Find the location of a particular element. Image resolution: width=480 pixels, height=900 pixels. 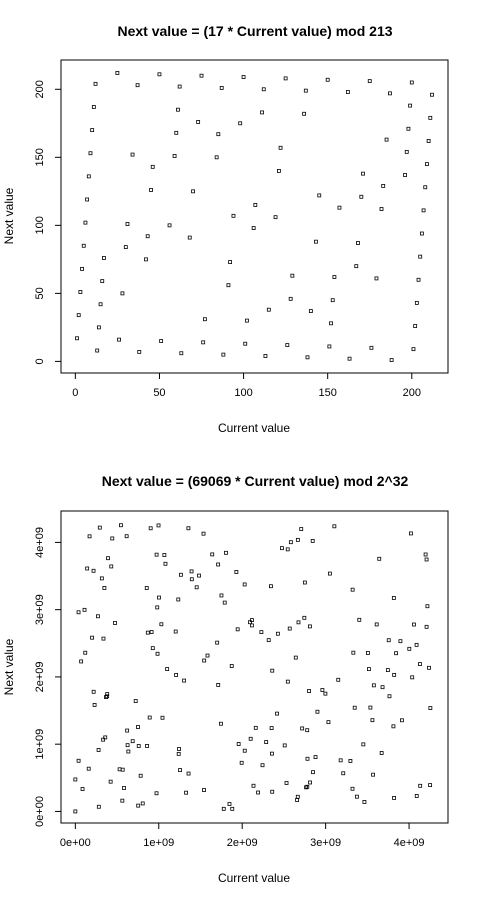

x-tick-label: 150 is located at coordinates (328, 393).